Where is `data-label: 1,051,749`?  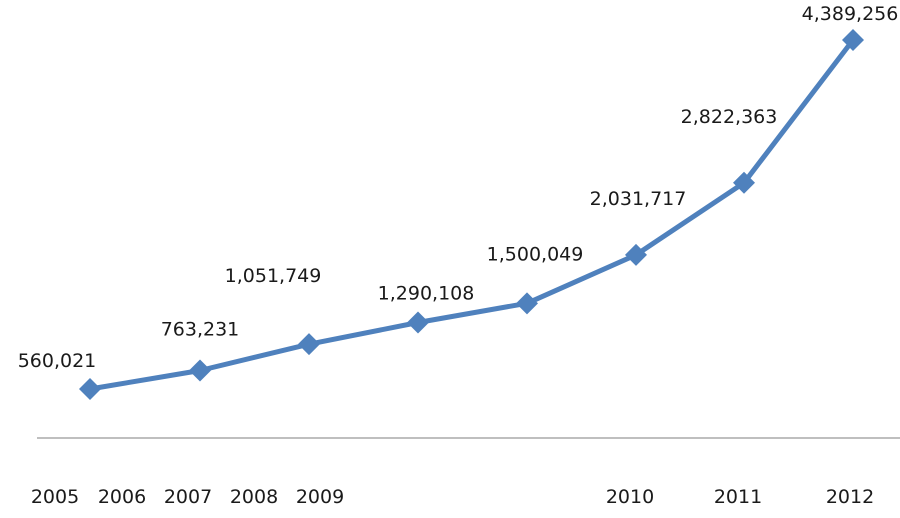
data-label: 1,051,749 is located at coordinates (273, 276).